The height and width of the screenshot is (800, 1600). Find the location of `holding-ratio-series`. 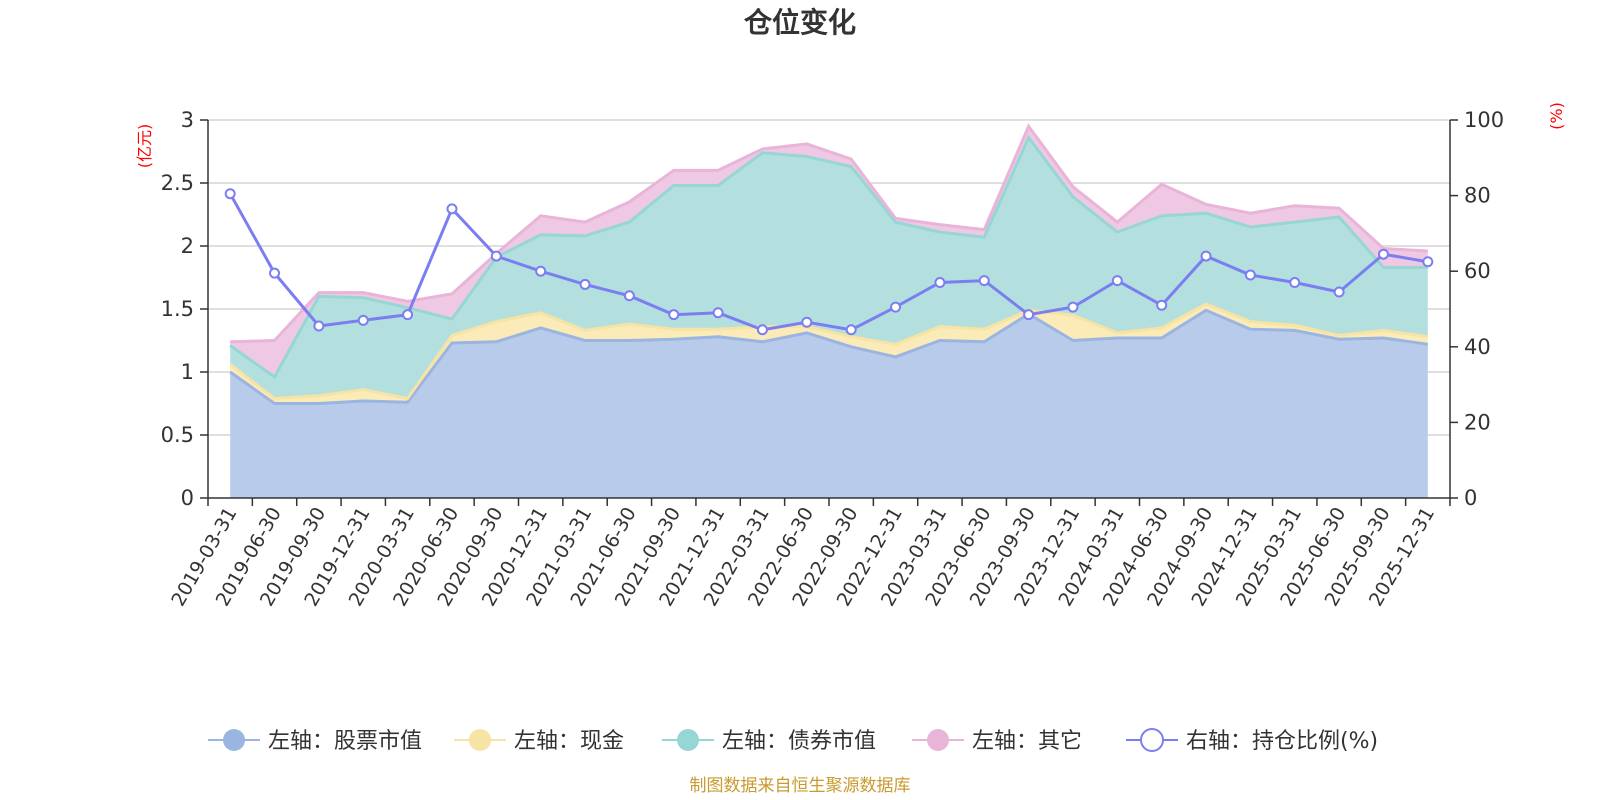

holding-ratio-series is located at coordinates (829, 262).